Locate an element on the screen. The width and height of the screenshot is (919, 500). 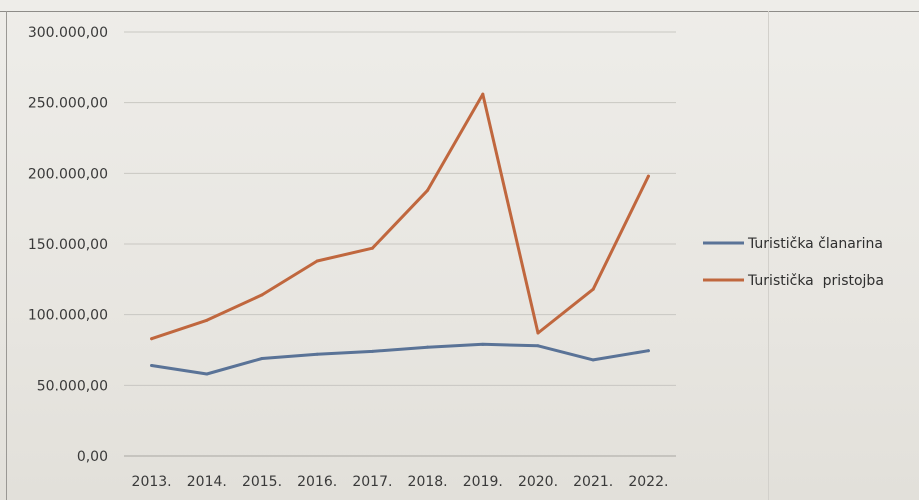
legend-label: Turistička članarina is located at coordinates (815, 244).